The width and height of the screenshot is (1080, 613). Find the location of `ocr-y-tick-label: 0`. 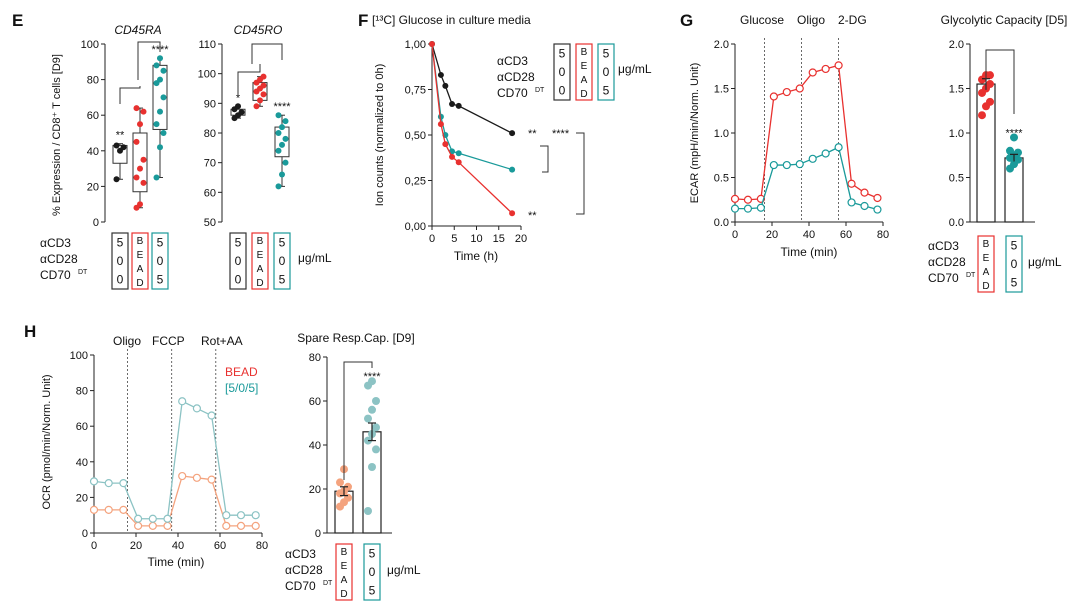

ocr-y-tick-label: 0 is located at coordinates (85, 534).